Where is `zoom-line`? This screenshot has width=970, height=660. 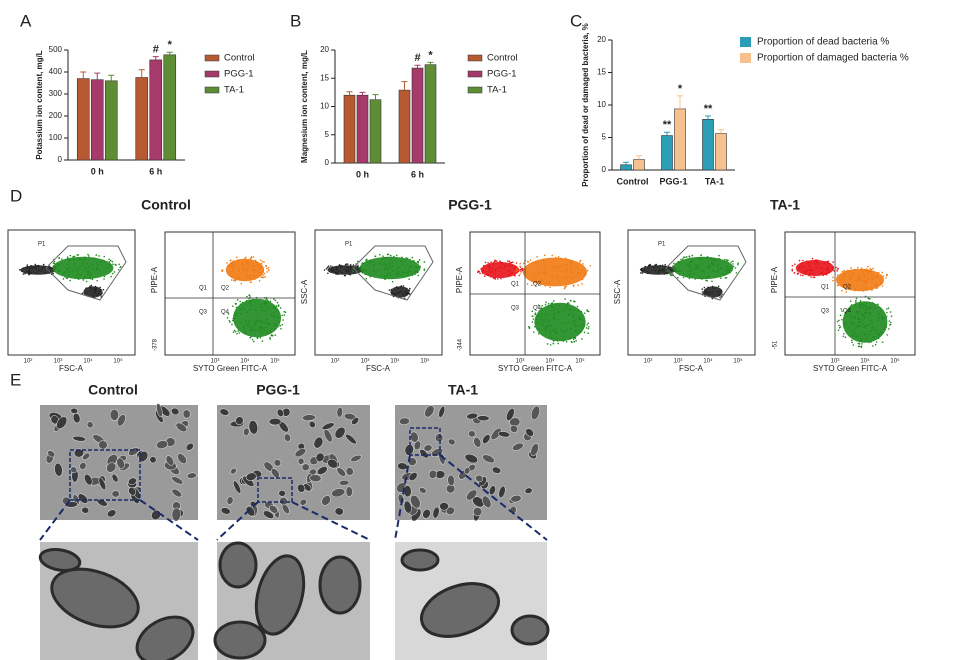
zoom-line is located at coordinates (119, 520).